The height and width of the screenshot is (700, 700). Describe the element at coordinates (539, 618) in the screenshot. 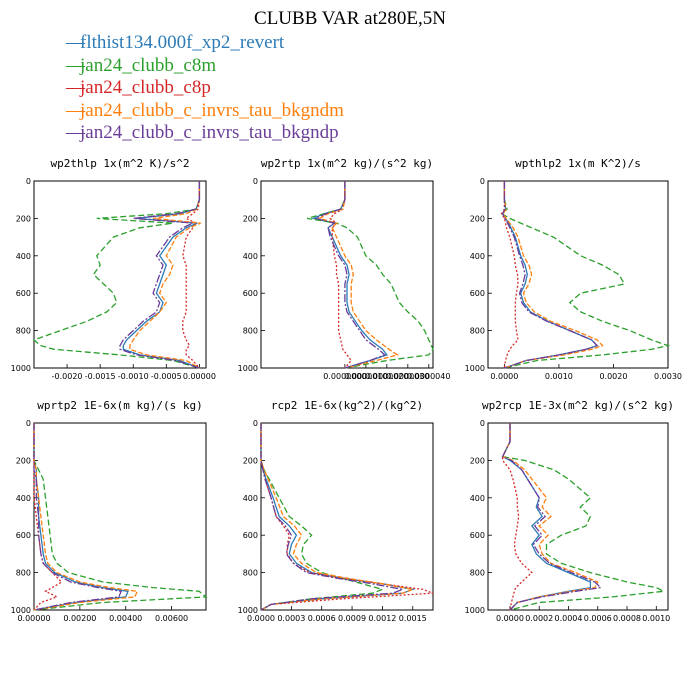

I see `x-tick-label: 0.0002` at that location.